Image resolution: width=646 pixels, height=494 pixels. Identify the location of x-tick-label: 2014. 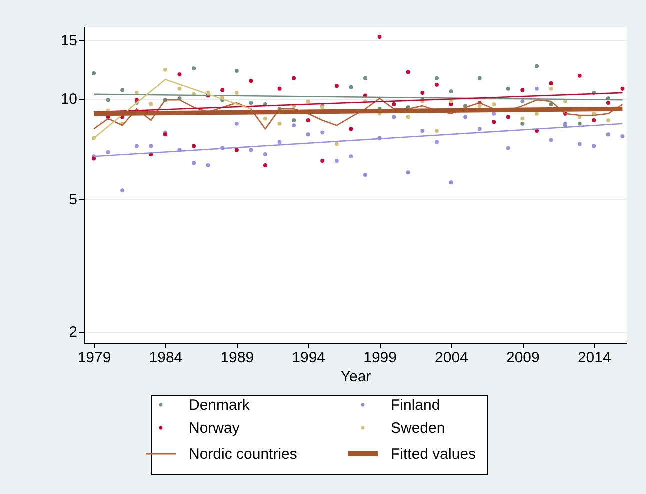
(595, 358).